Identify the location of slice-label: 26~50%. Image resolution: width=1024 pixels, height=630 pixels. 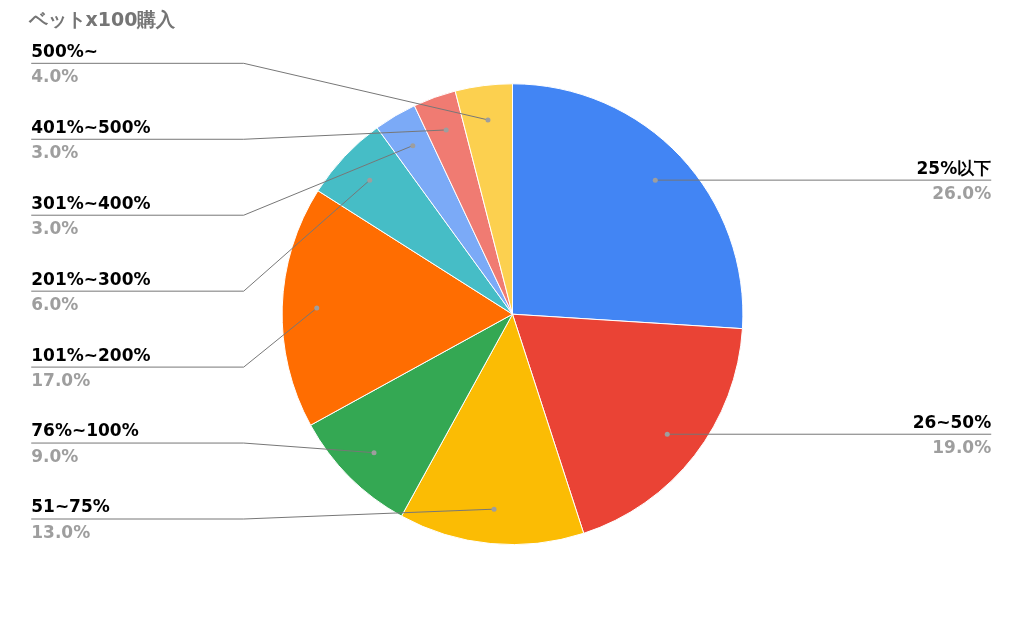
(952, 421).